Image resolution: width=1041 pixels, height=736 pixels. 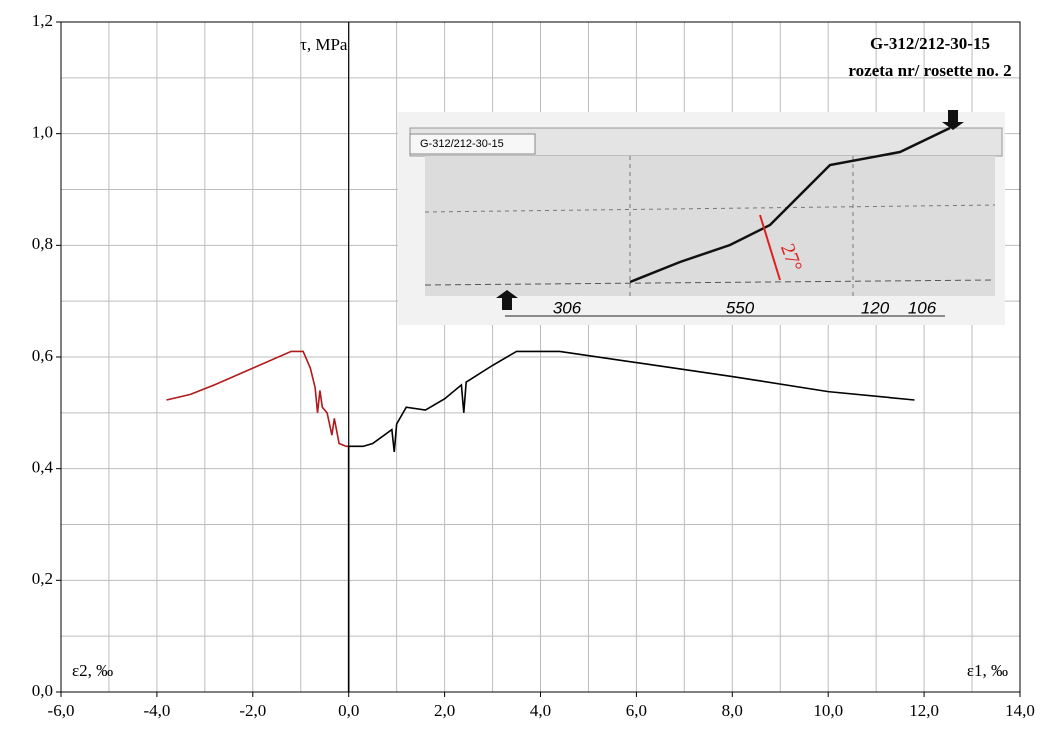 What do you see at coordinates (929, 70) in the screenshot?
I see `chart-subtitle: rozeta nr/ rosette no. 2` at bounding box center [929, 70].